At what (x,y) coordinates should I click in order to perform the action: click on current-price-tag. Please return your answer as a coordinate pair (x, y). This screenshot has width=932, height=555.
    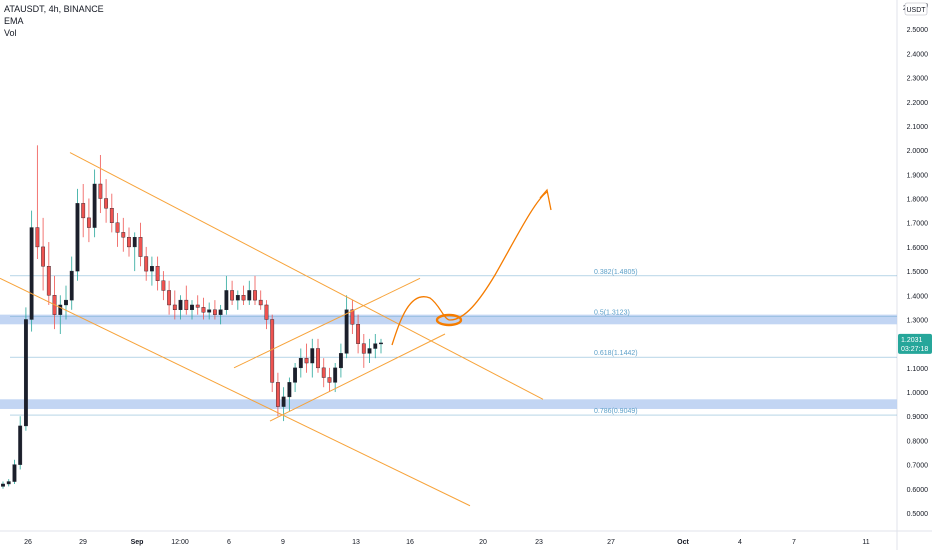
    Looking at the image, I should click on (915, 343).